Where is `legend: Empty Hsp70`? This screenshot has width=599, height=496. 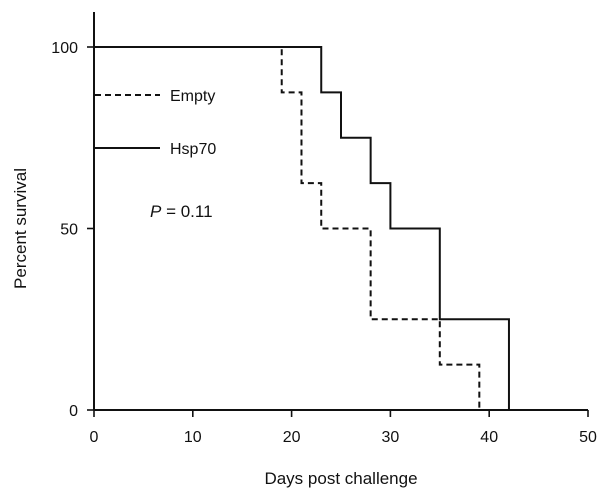 legend: Empty Hsp70 is located at coordinates (155, 123).